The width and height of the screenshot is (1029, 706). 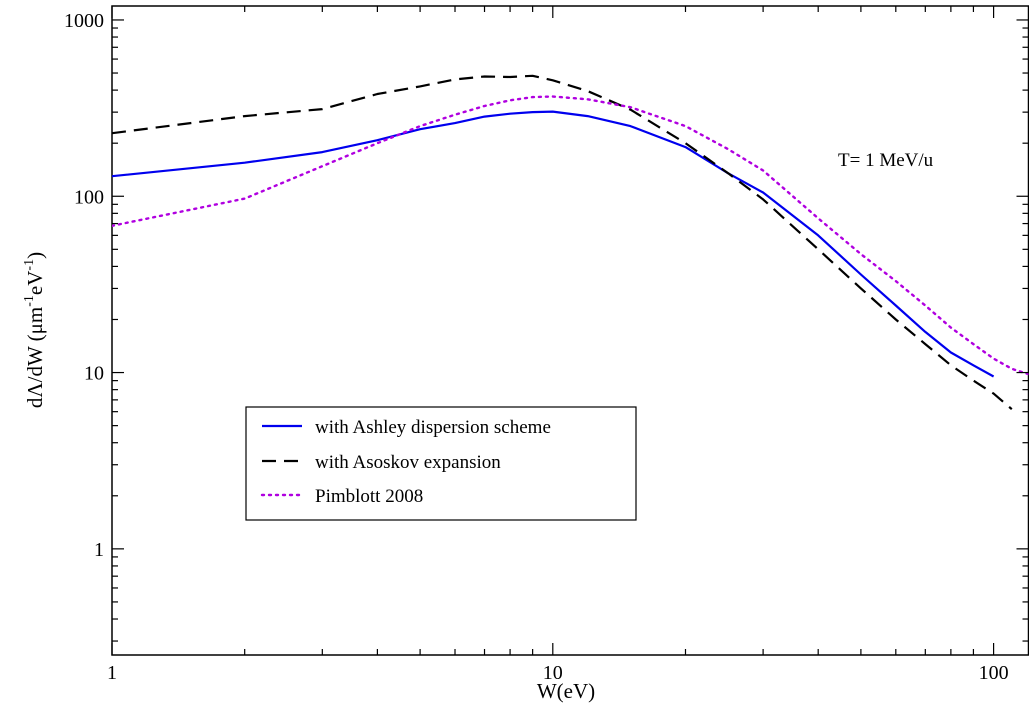 What do you see at coordinates (94, 374) in the screenshot?
I see `y-tick-label: 10` at bounding box center [94, 374].